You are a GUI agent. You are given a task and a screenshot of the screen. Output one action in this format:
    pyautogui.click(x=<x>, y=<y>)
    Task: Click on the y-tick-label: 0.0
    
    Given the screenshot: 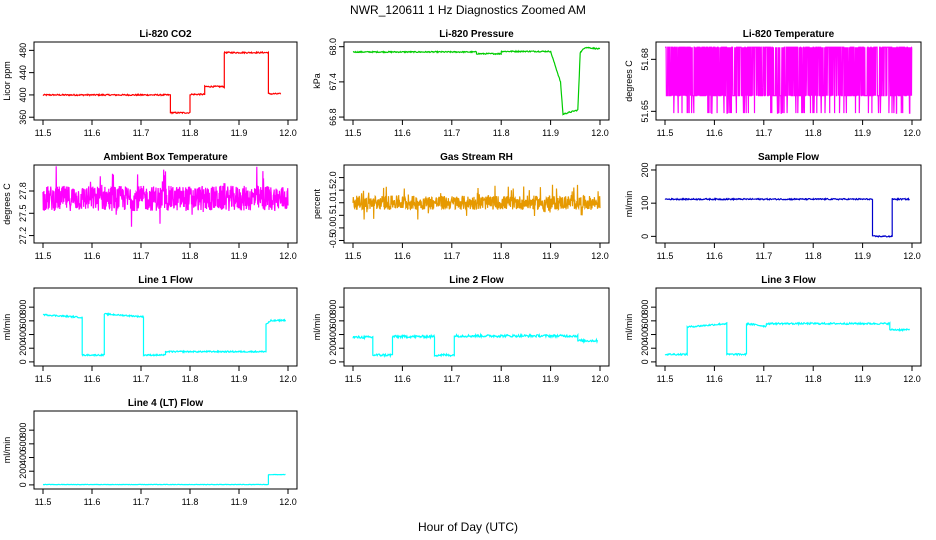 What is the action you would take?
    pyautogui.click(x=333, y=228)
    